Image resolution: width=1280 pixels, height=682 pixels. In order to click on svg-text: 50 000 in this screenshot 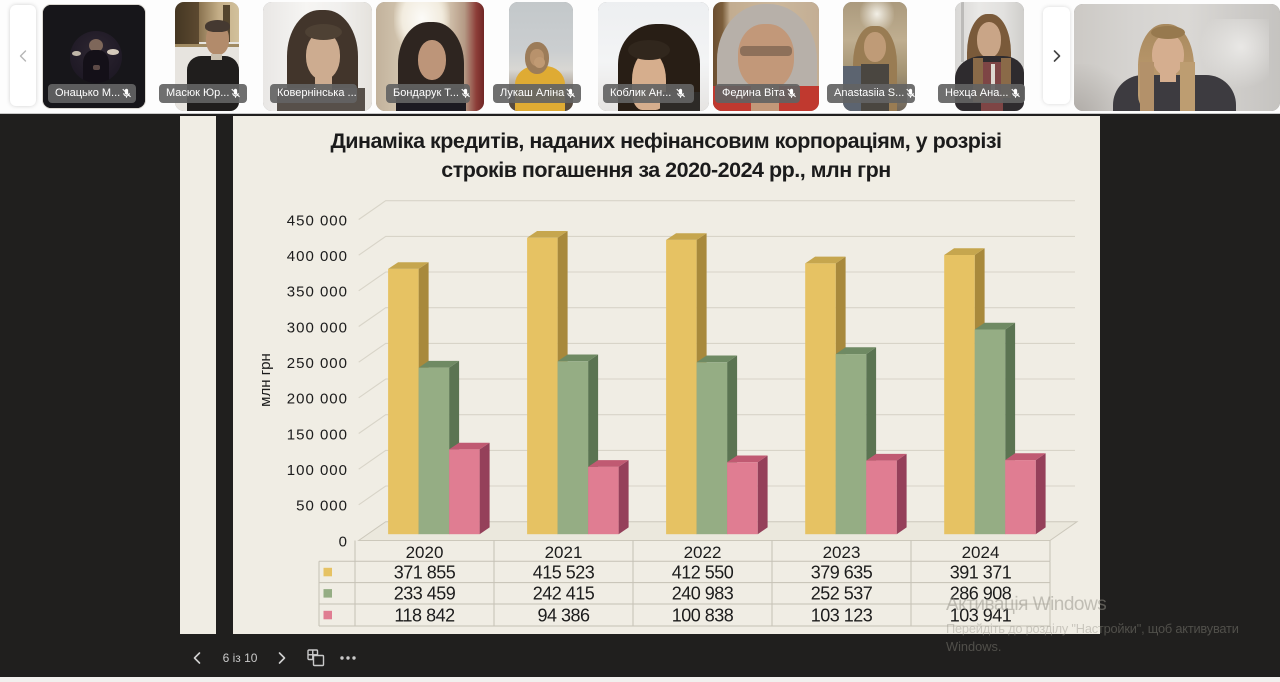, I will do `click(322, 506)`.